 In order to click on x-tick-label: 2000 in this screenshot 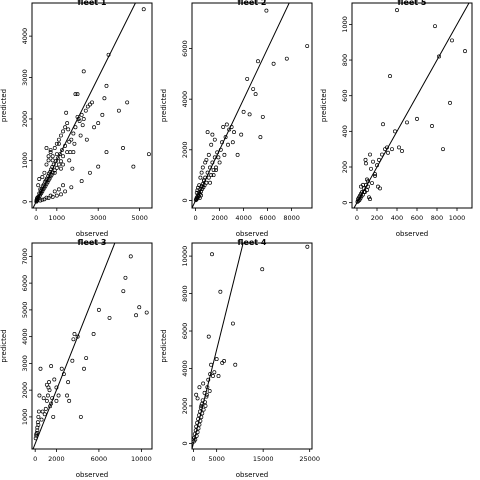, I will do `click(56, 459)`.